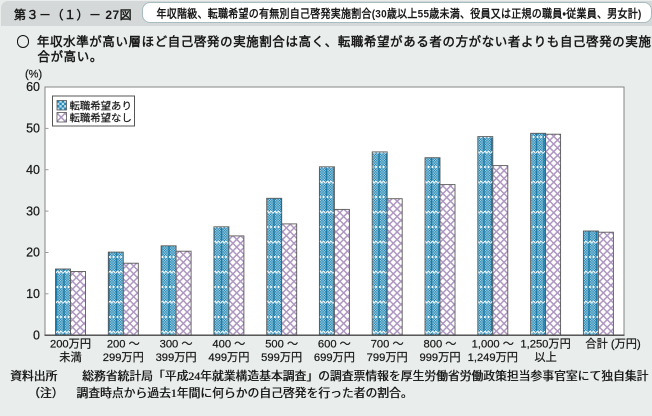 The height and width of the screenshot is (416, 652). I want to click on svg-text: 599万円, so click(281, 358).